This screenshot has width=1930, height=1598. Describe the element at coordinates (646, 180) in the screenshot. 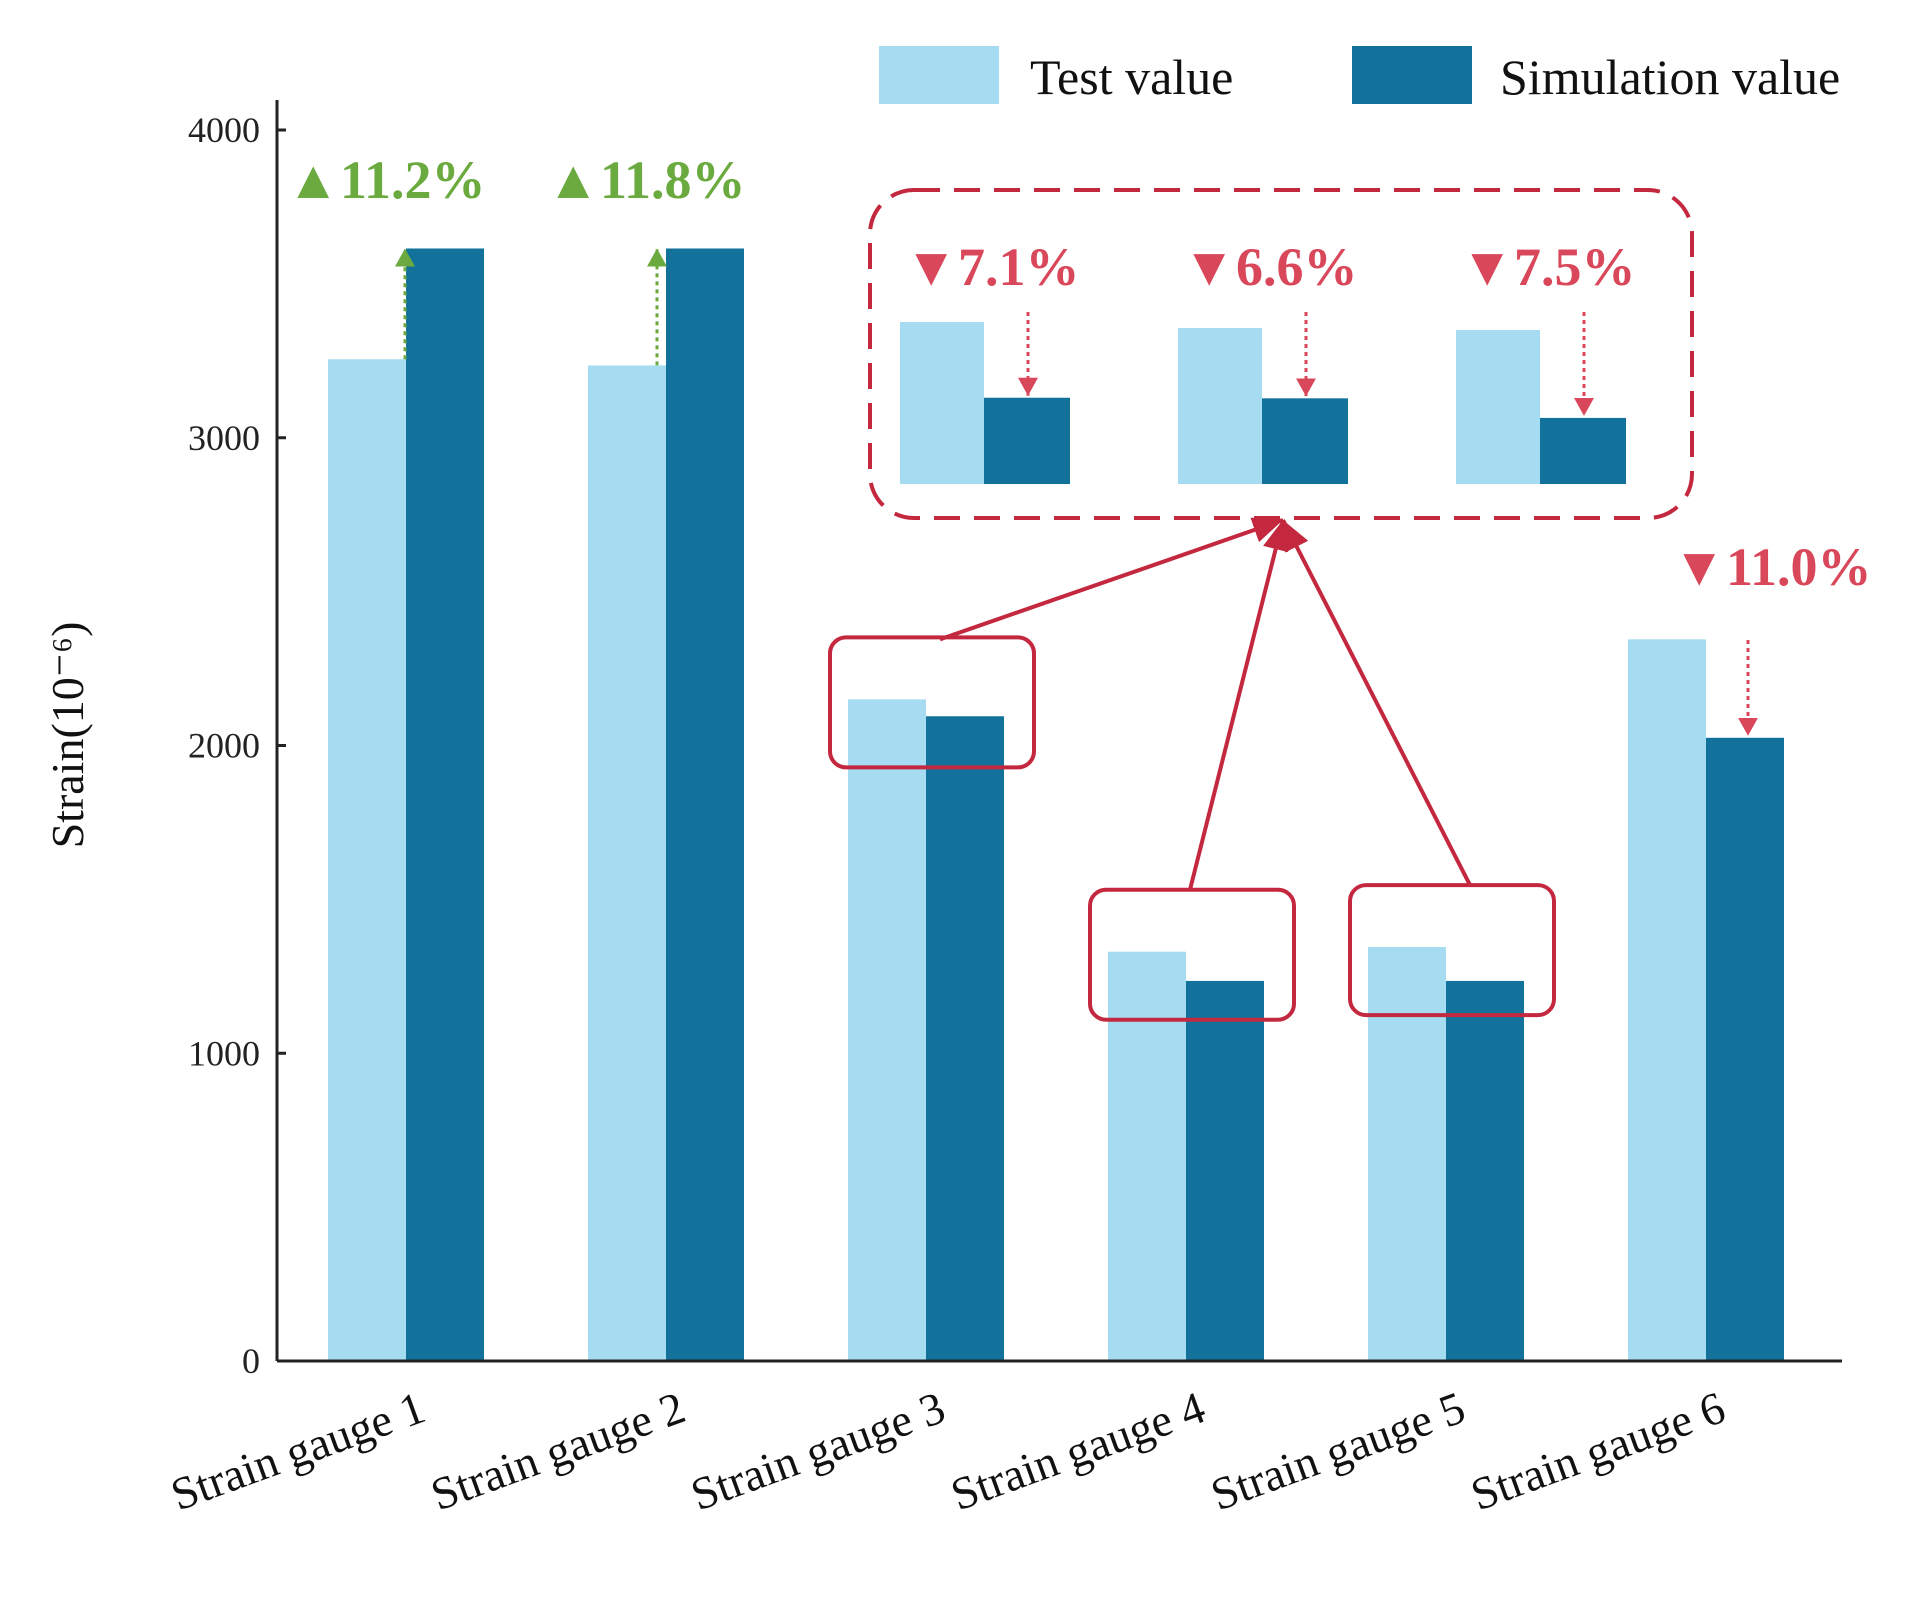

I see `increase-label: ▲11.8%` at that location.